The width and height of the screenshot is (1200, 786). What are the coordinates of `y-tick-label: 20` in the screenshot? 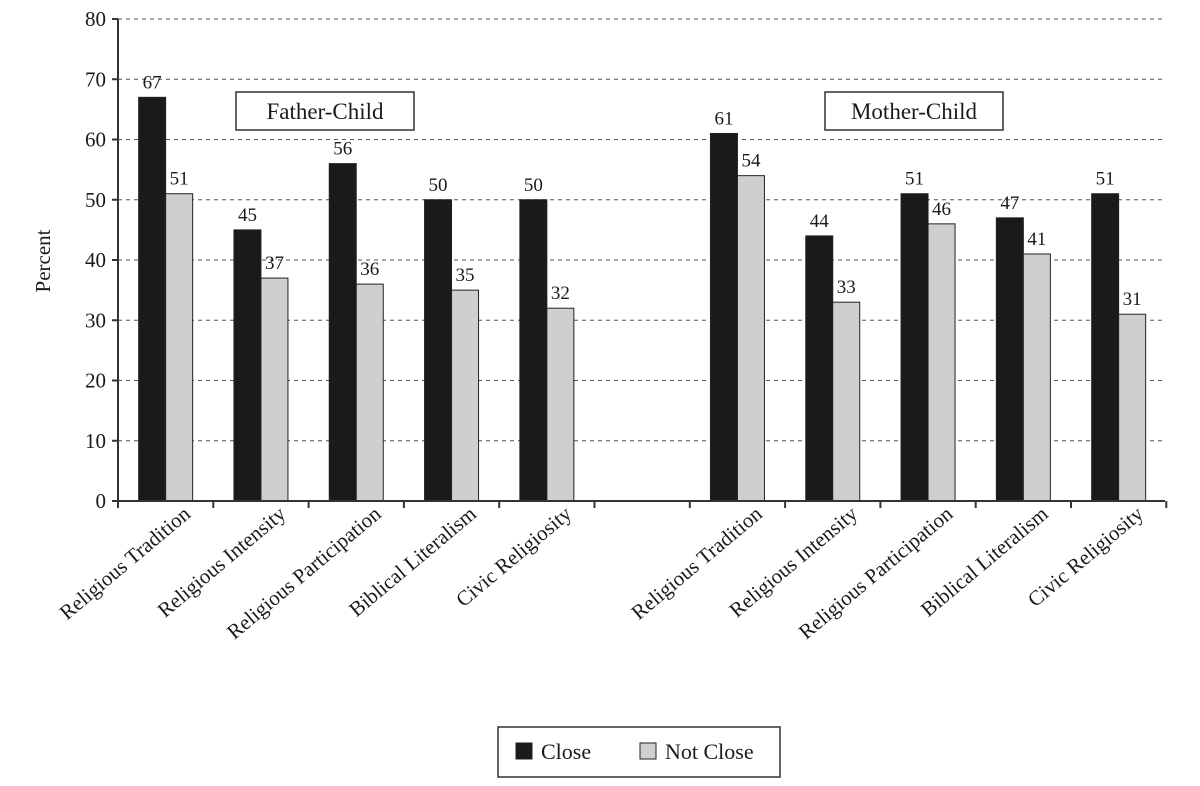 It's located at (95, 381).